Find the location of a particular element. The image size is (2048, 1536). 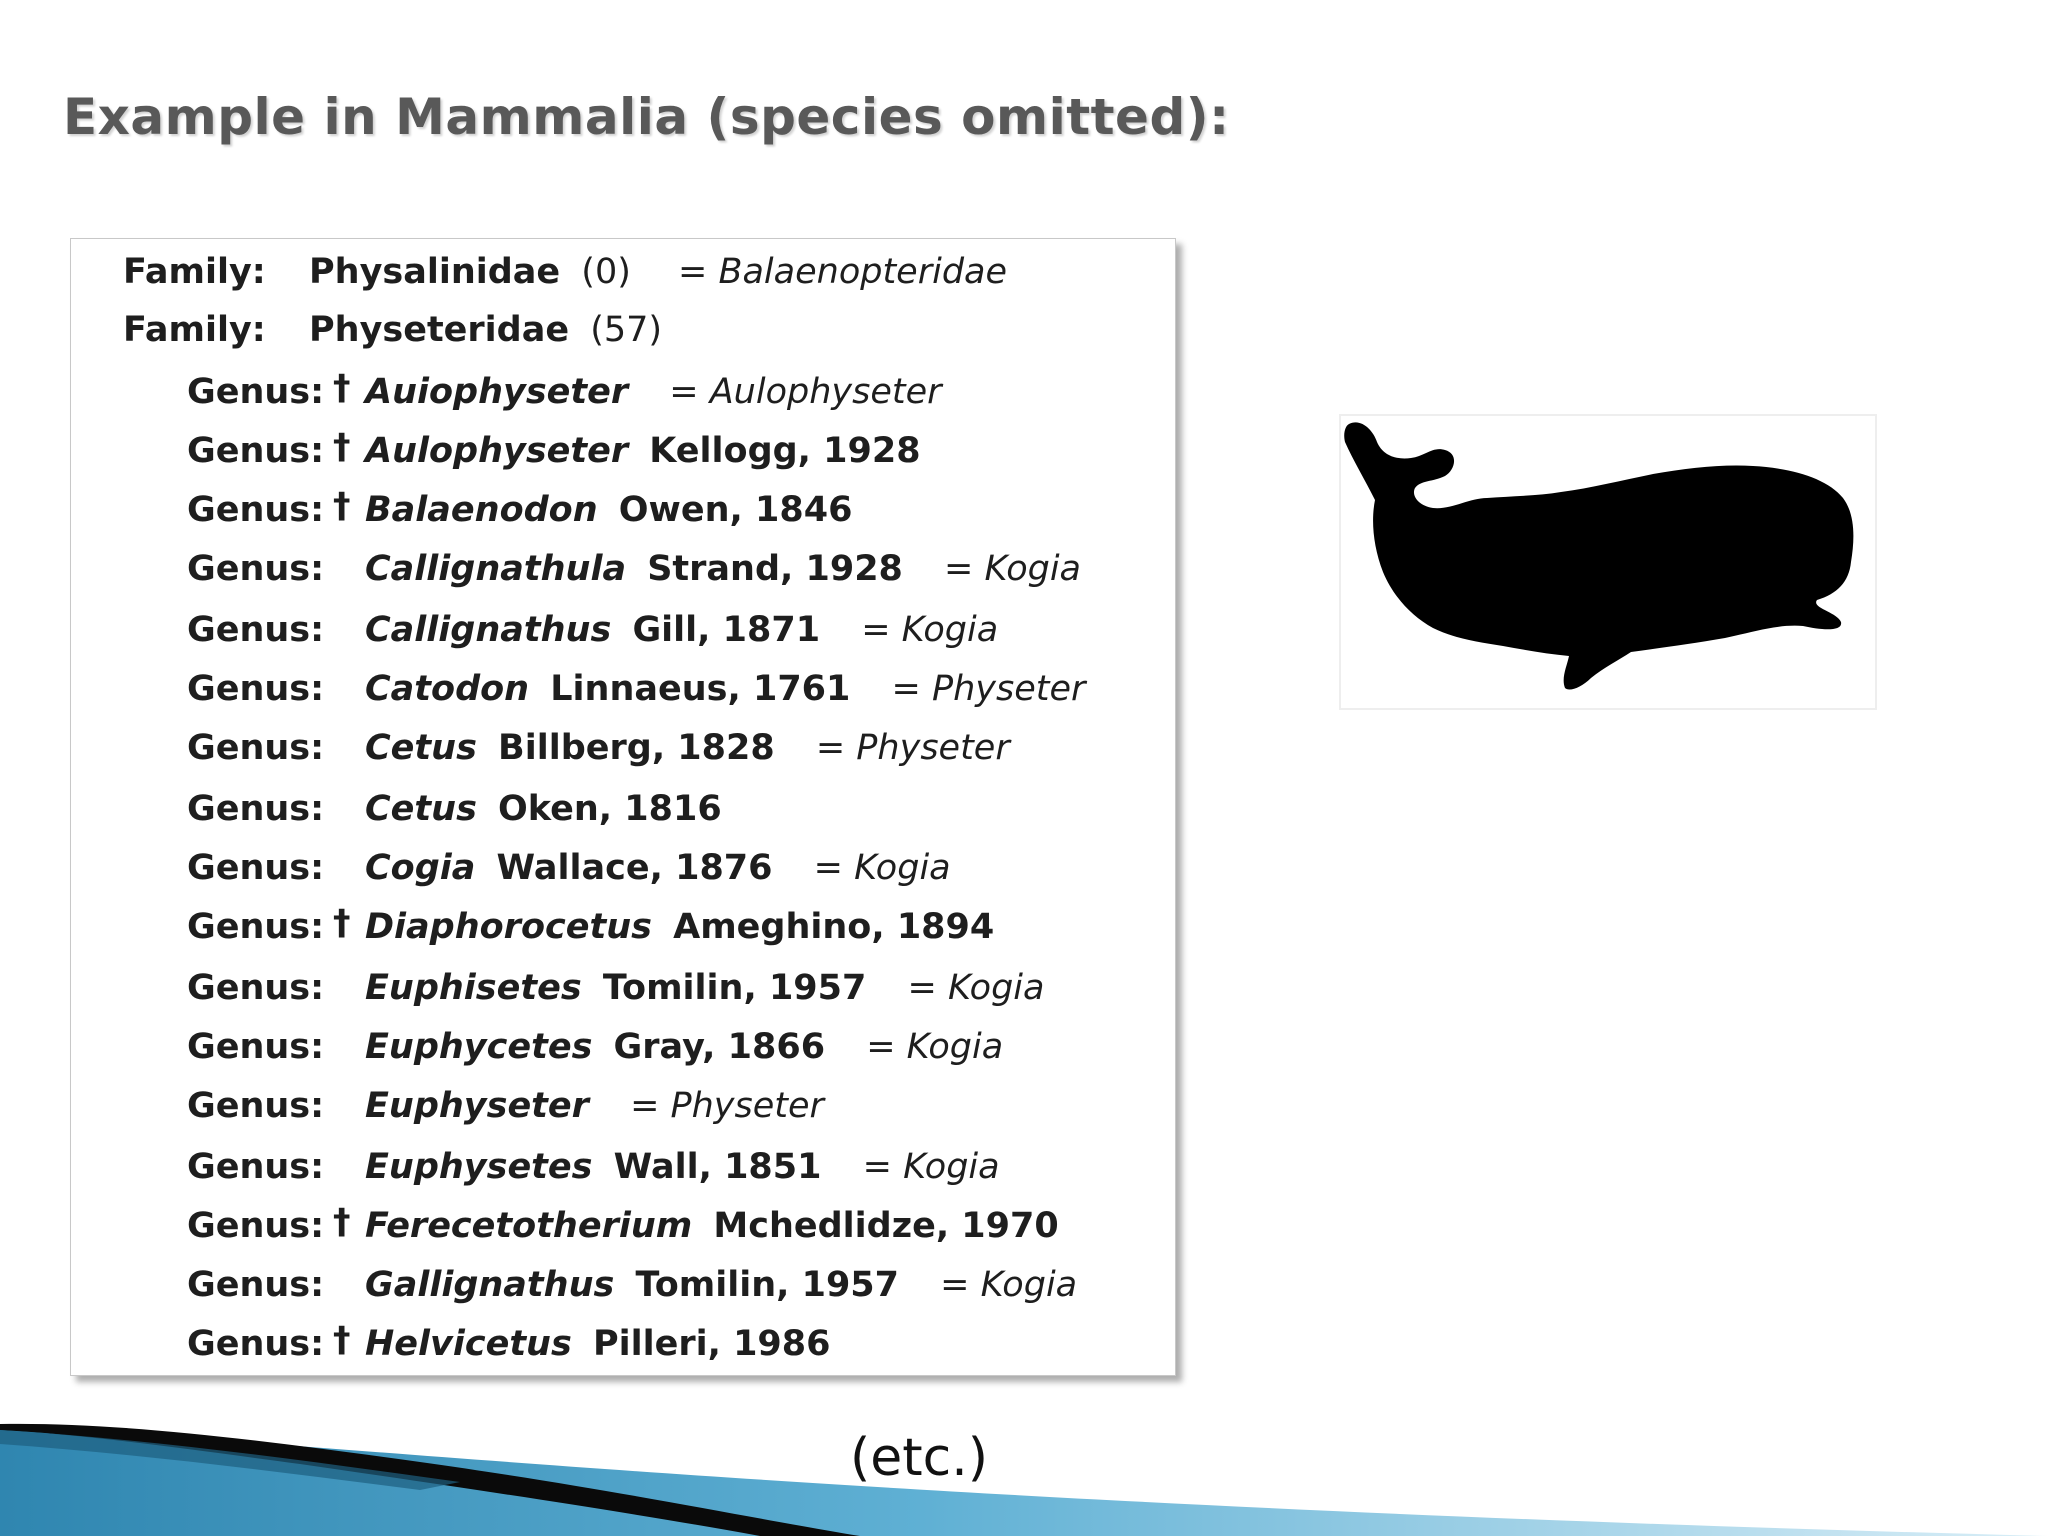

taxon-name: Diaphorocetus is located at coordinates (508, 927).